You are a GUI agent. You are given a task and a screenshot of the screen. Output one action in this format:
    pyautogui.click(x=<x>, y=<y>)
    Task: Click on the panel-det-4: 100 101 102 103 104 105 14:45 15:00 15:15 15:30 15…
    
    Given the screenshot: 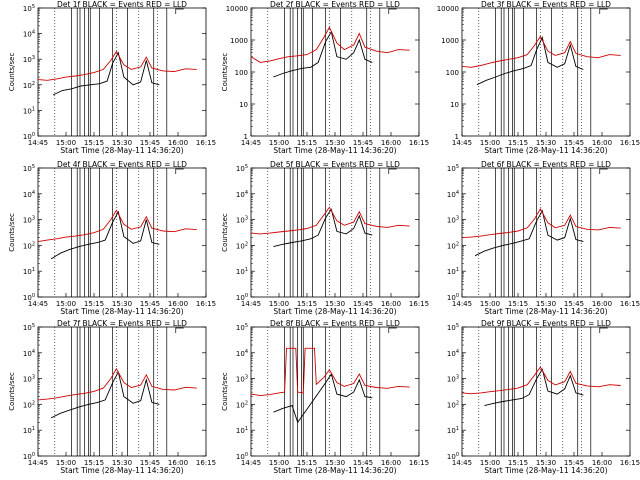 What is the action you would take?
    pyautogui.click(x=112, y=238)
    